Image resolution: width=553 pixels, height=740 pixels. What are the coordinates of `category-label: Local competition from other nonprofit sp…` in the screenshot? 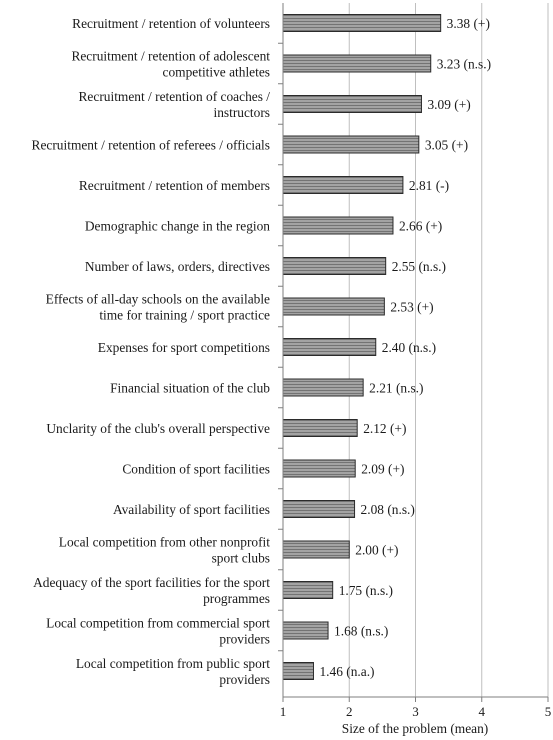 It's located at (164, 550).